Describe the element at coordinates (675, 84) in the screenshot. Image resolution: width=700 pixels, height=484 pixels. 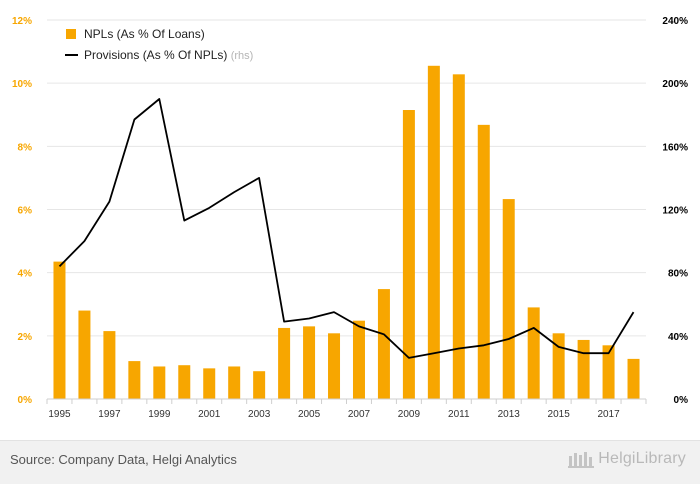
I see `y-right-tick-label: 200%` at that location.